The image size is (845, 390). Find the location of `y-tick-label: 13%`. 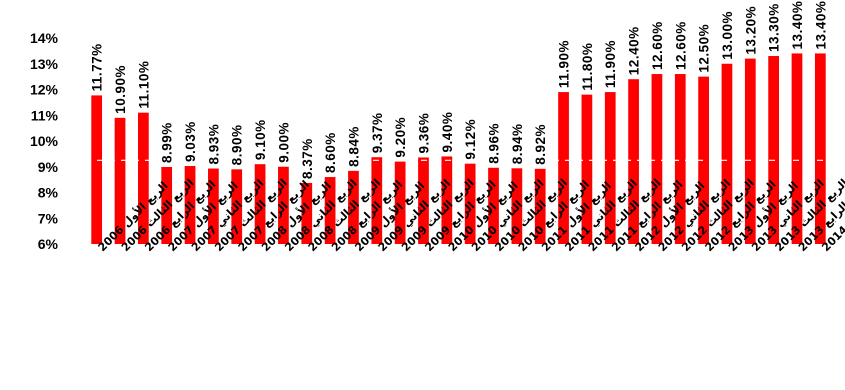

y-tick-label: 13% is located at coordinates (44, 64).